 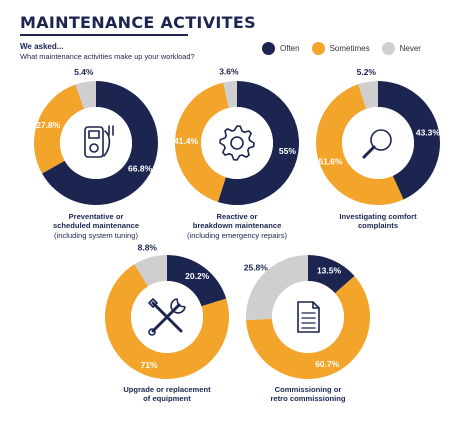 What do you see at coordinates (96, 216) in the screenshot?
I see `caption-title-line: Preventative or` at bounding box center [96, 216].